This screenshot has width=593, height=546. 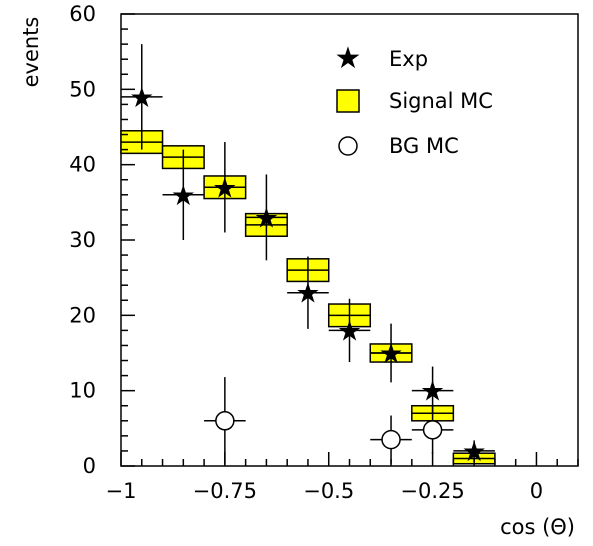 What do you see at coordinates (348, 146) in the screenshot?
I see `legend-open-circle-icon` at bounding box center [348, 146].